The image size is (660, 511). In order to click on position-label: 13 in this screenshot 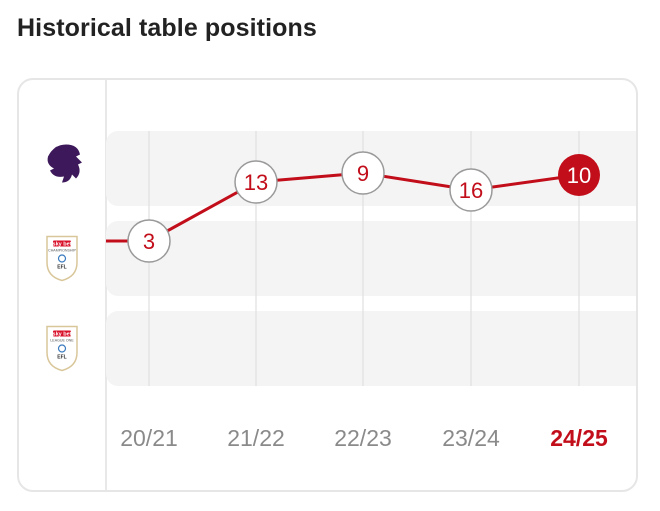, I will do `click(256, 182)`.